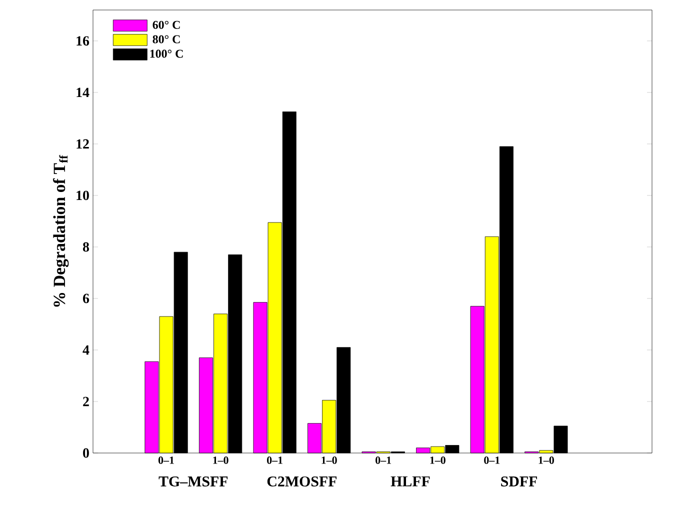 This screenshot has width=682, height=516. Describe the element at coordinates (166, 54) in the screenshot. I see `legend-label: 100° C` at that location.